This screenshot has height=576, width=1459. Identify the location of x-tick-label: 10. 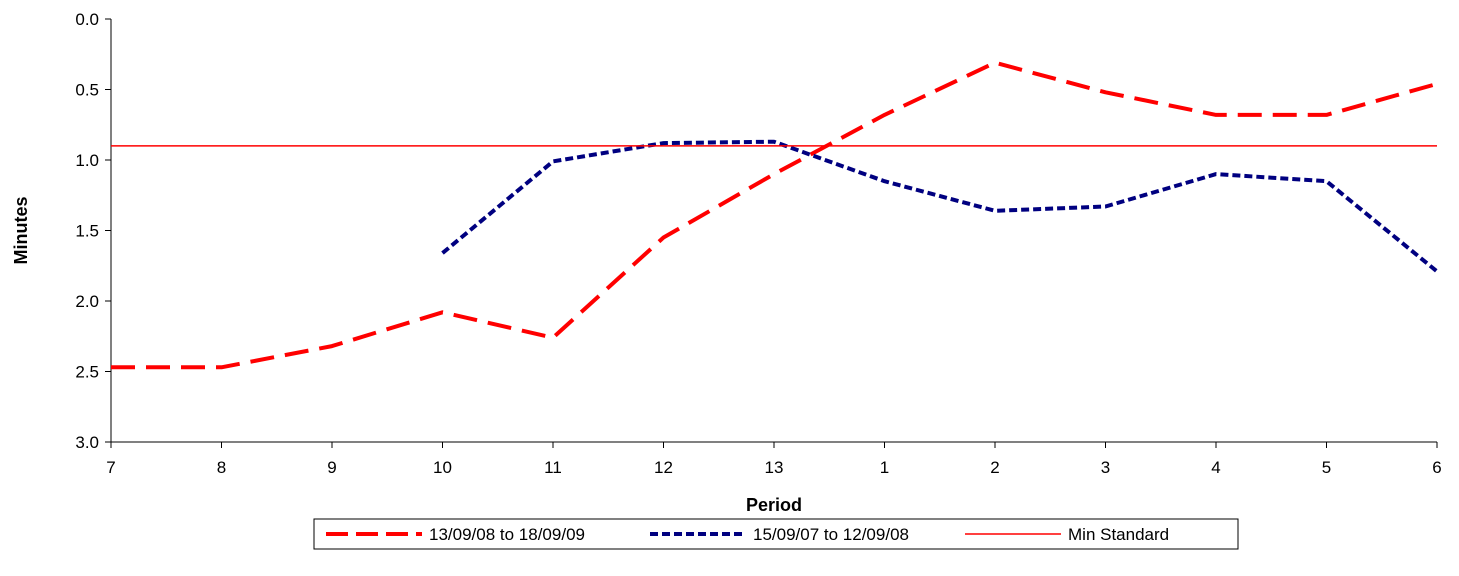
(442, 467).